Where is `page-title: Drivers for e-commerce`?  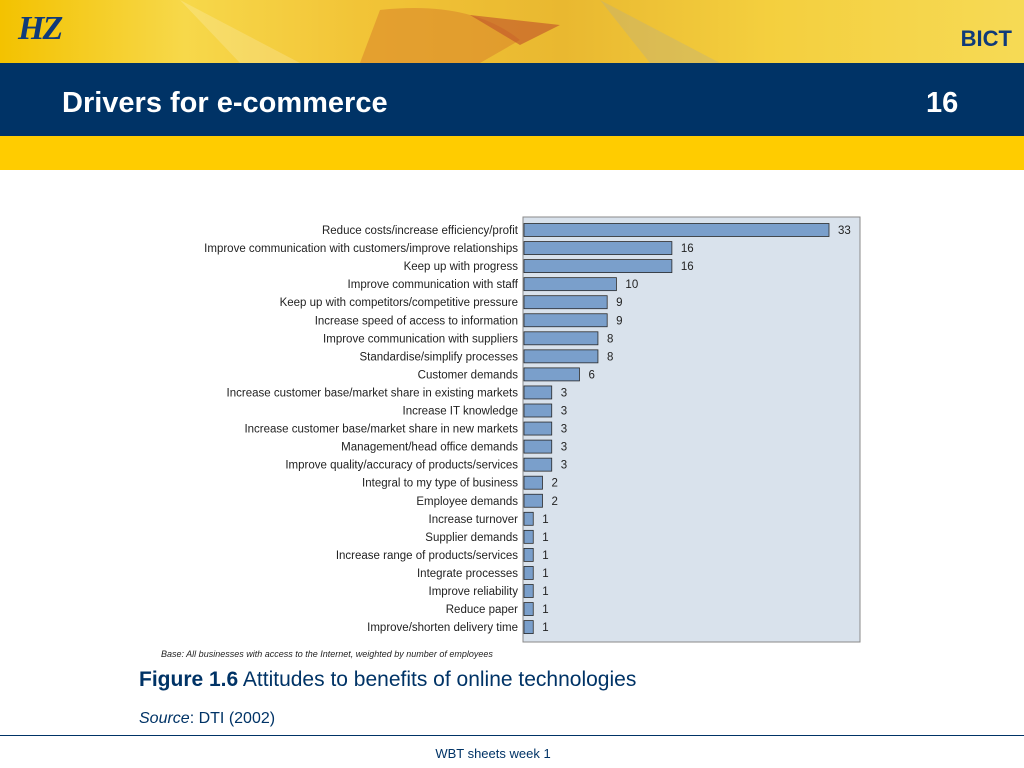
page-title: Drivers for e-commerce is located at coordinates (225, 103).